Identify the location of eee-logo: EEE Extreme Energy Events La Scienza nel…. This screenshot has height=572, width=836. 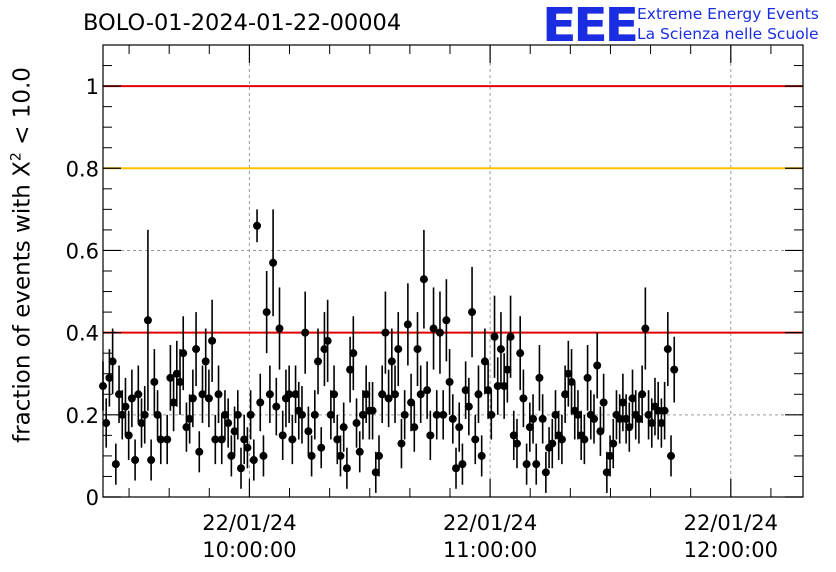
(687, 26).